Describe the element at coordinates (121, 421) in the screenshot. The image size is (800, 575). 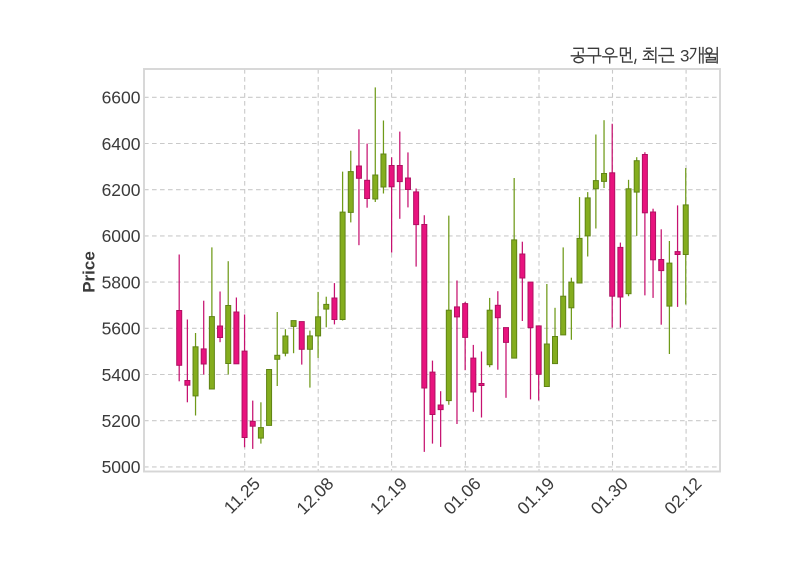
I see `svg-text: 5200` at that location.